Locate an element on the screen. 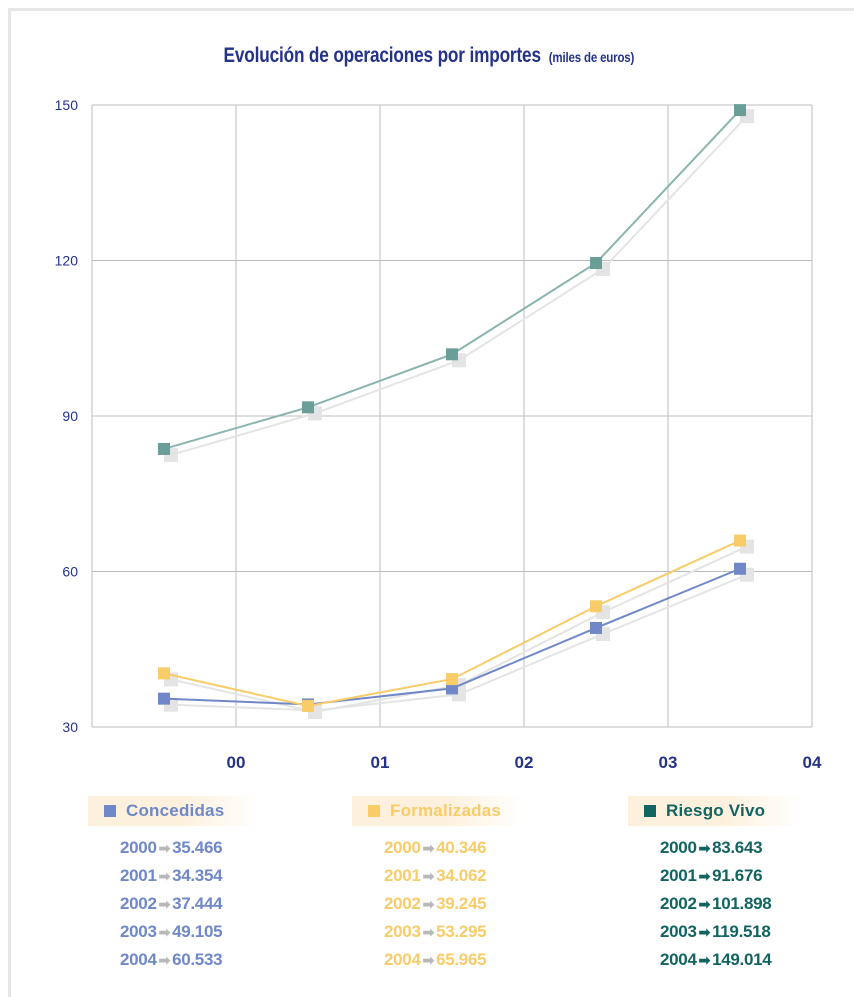  legend-value-row: 2004 ➡ 60.533 is located at coordinates (174, 960).